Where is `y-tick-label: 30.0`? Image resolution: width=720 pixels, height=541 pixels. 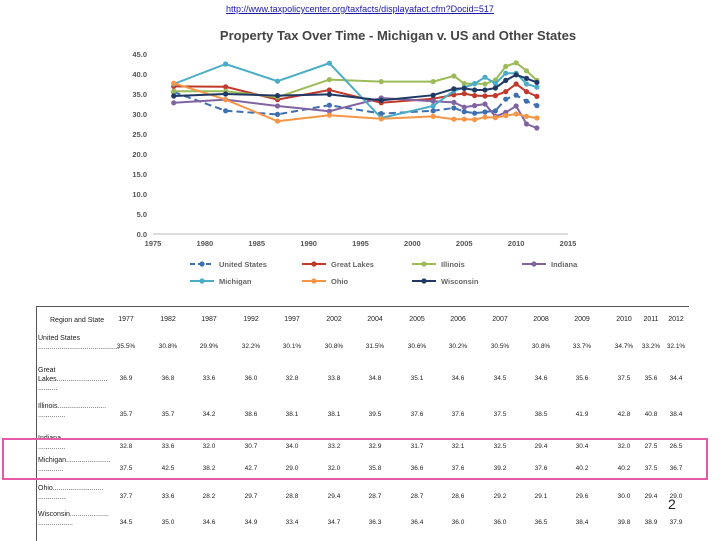
y-tick-label: 30.0 is located at coordinates (139, 114).